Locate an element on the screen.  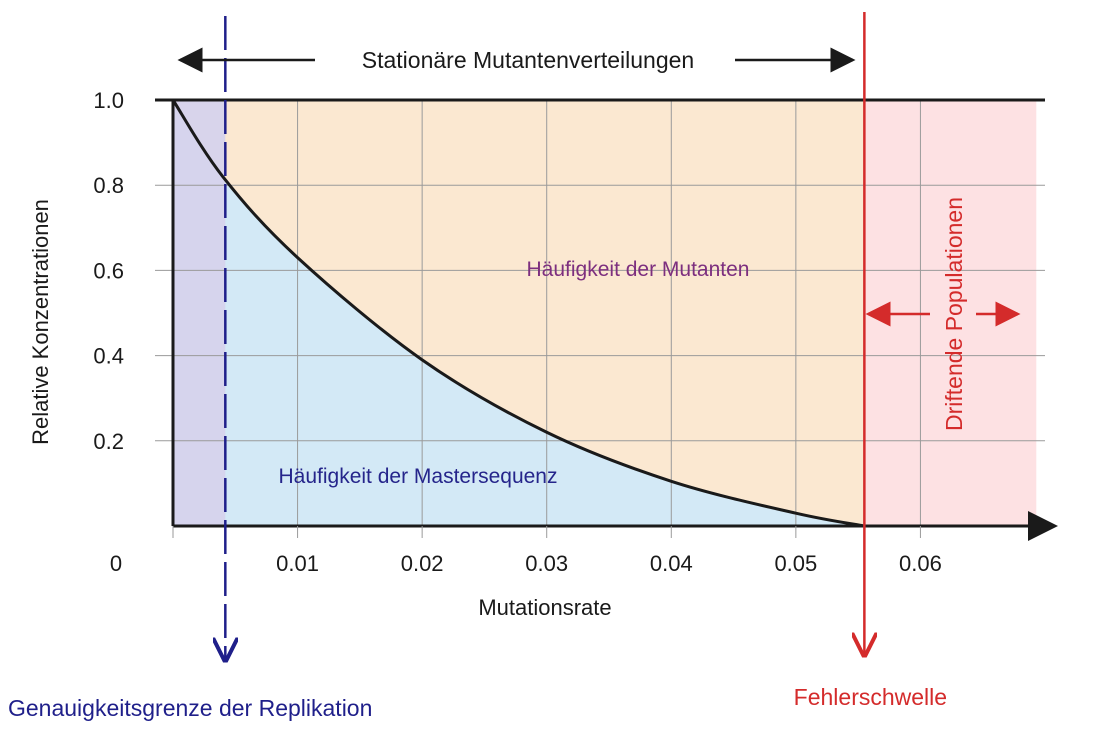
y-tick-label-3: 0.6 is located at coordinates (108, 270).